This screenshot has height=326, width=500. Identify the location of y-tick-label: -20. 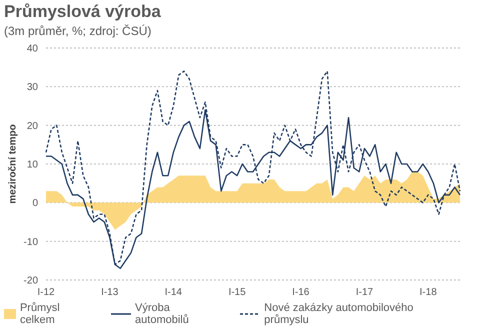
(31, 281).